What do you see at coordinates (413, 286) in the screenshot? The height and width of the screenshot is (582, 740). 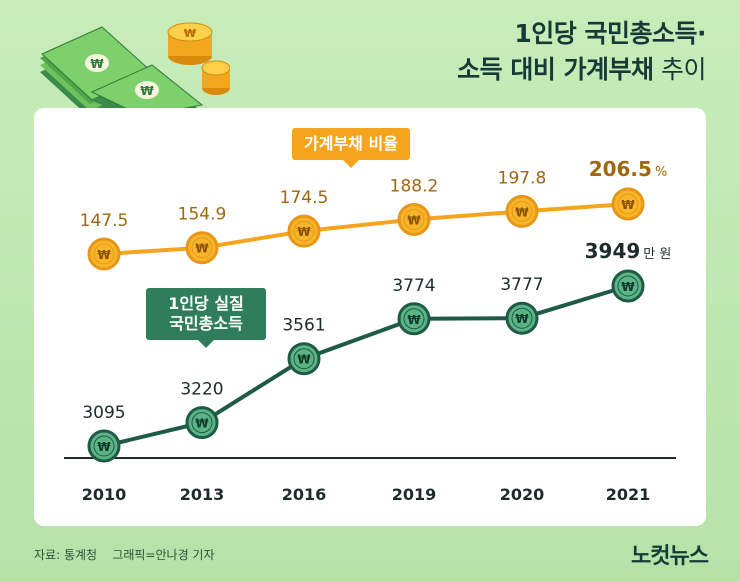 I see `data-label: 3774` at bounding box center [413, 286].